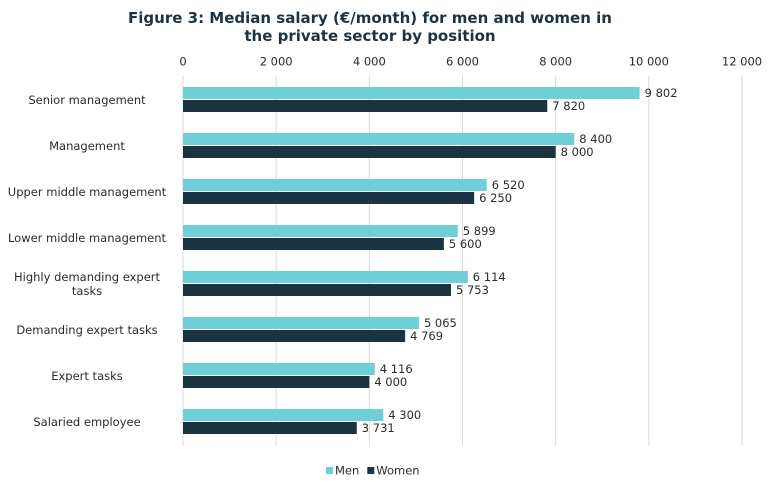 Image resolution: width=768 pixels, height=489 pixels. I want to click on value-label: 5 753, so click(472, 290).